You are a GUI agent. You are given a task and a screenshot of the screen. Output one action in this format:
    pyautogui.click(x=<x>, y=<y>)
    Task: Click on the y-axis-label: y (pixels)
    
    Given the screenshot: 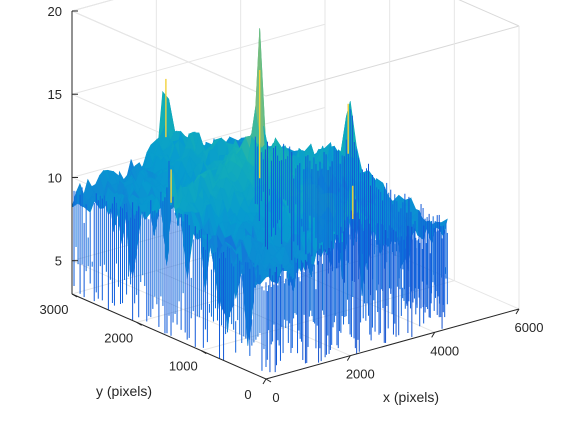 What is the action you would take?
    pyautogui.click(x=124, y=391)
    